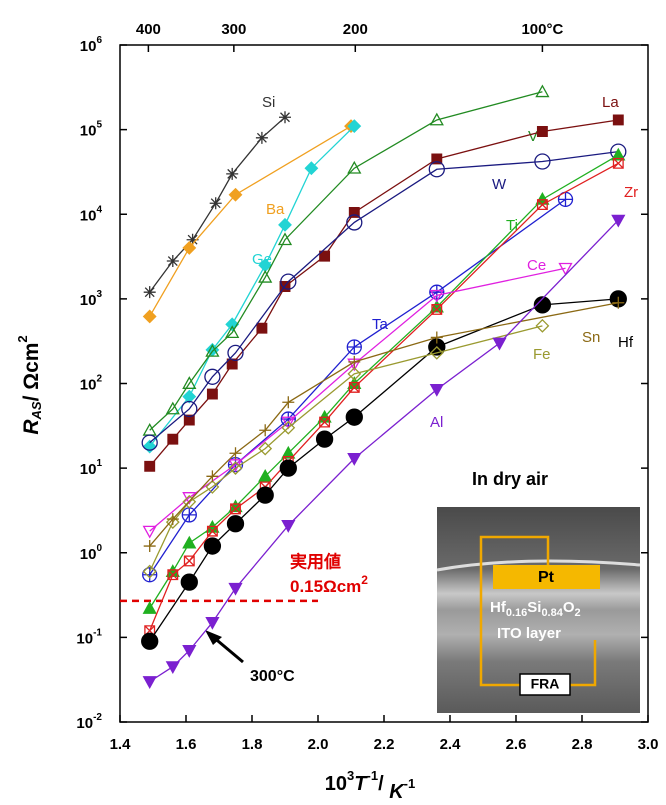 The width and height of the screenshot is (666, 805). I want to click on wire, so click(538, 611).